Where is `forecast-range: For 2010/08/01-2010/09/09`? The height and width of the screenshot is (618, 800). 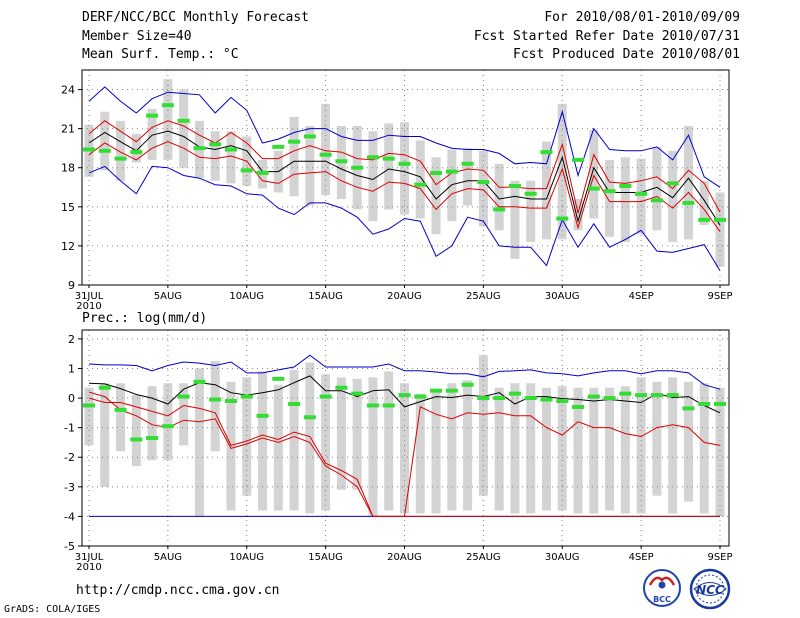
forecast-range: For 2010/08/01-2010/09/09 is located at coordinates (642, 17).